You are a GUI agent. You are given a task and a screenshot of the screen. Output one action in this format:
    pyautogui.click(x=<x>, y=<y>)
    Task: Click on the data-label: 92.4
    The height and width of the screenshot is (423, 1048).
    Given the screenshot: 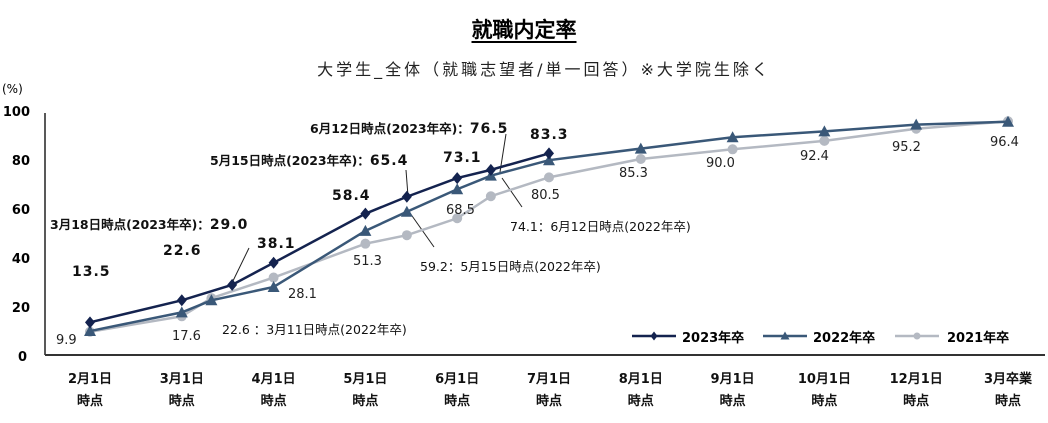 What is the action you would take?
    pyautogui.click(x=814, y=156)
    